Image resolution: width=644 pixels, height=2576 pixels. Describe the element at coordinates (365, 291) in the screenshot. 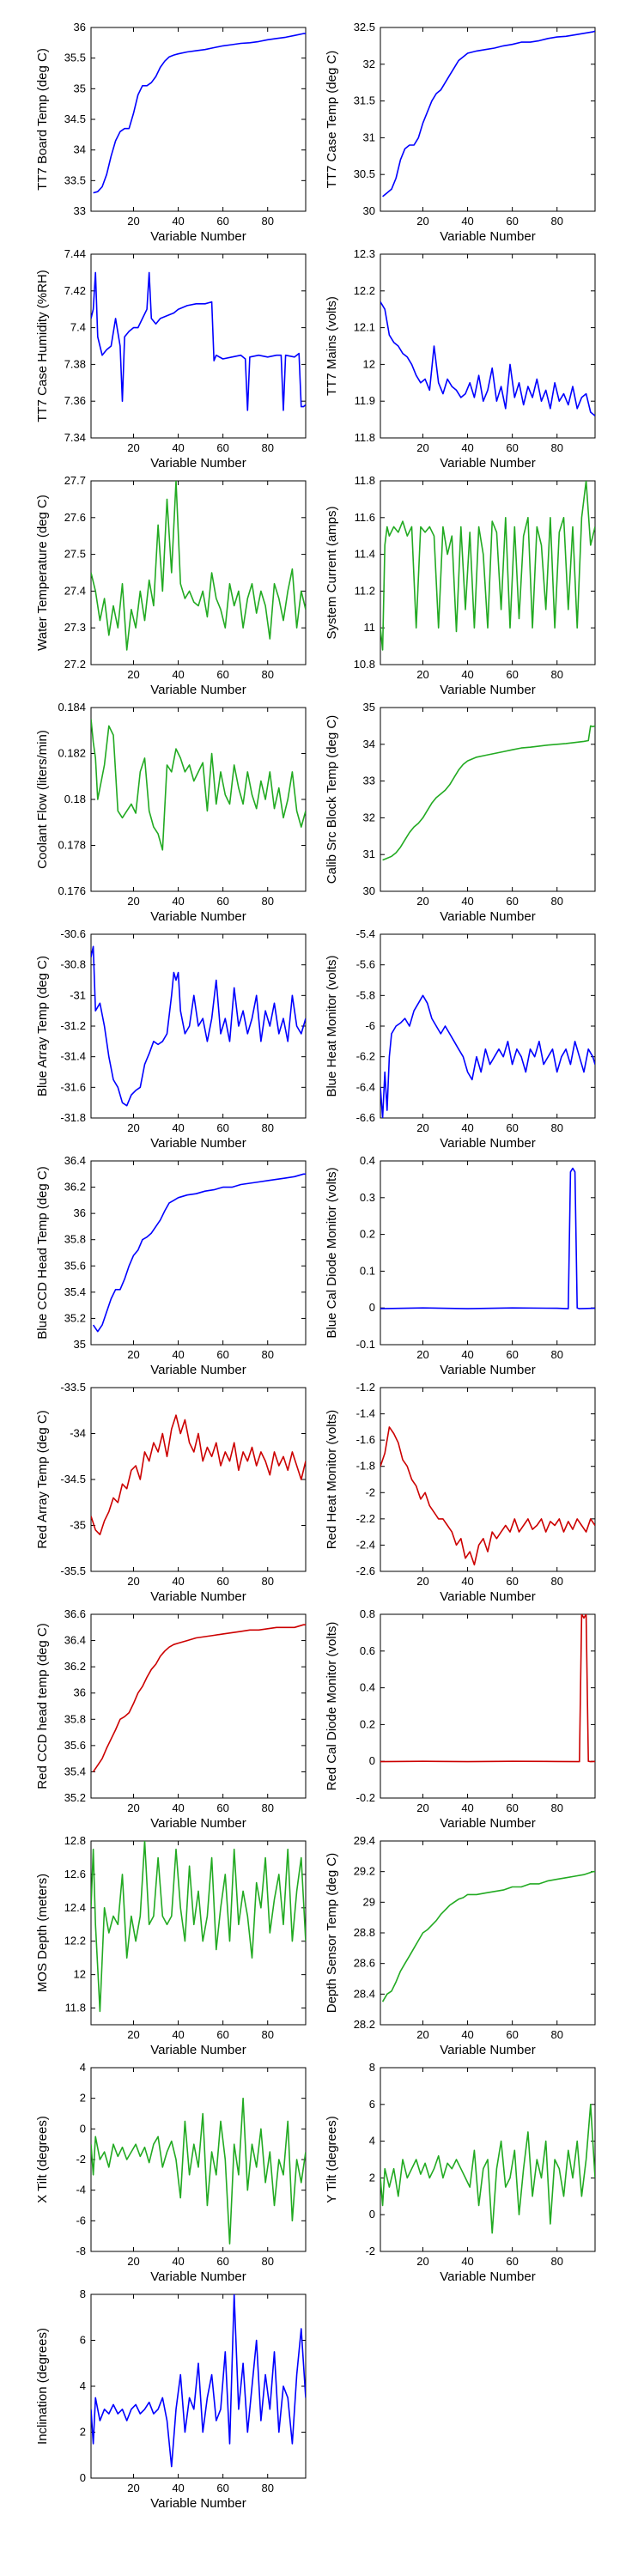

I see `y-tick-label: 12.2` at that location.